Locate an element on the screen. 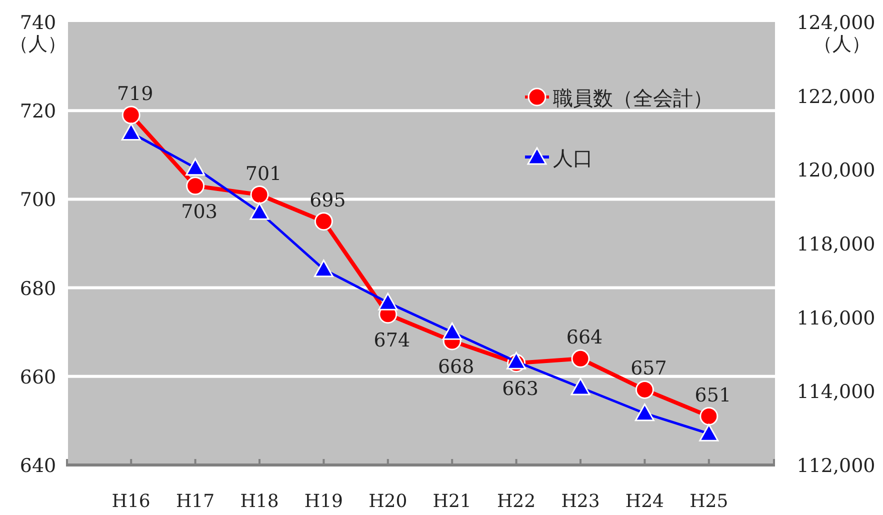 This screenshot has width=883, height=515. x-tick-label: H18 is located at coordinates (259, 501).